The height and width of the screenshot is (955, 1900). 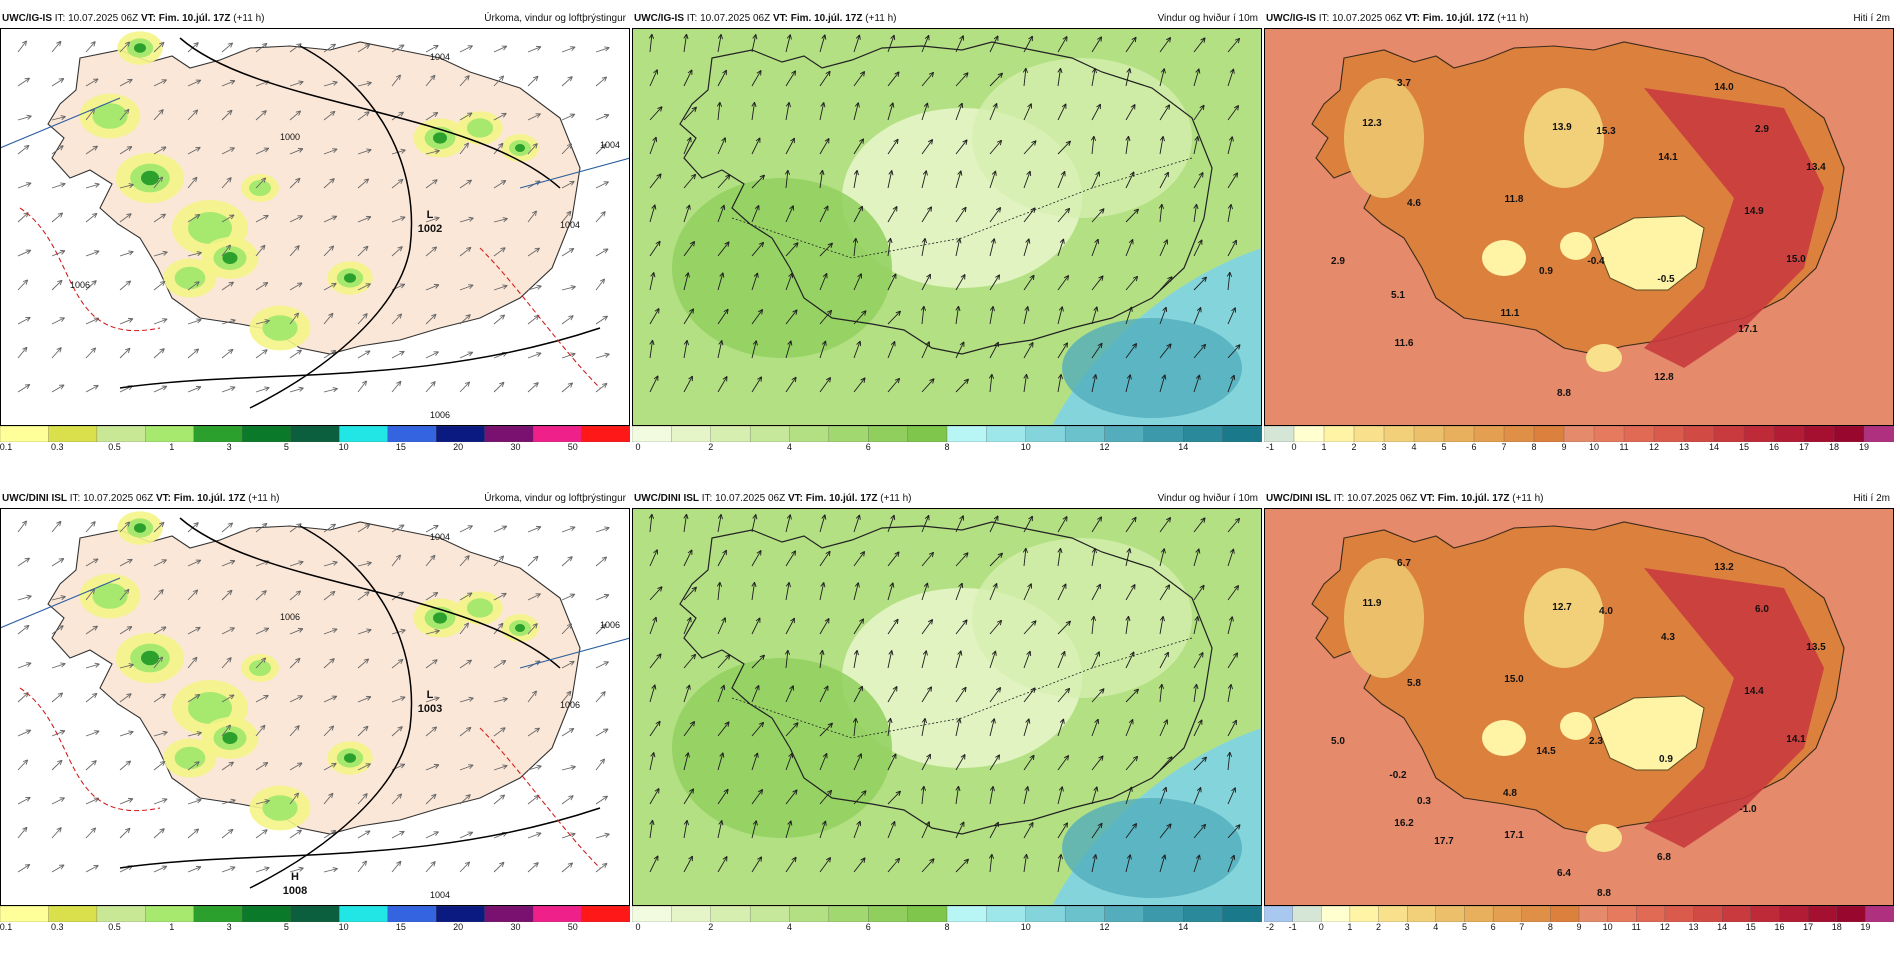 What do you see at coordinates (1666, 279) in the screenshot?
I see `temperature-label: -0.5` at bounding box center [1666, 279].